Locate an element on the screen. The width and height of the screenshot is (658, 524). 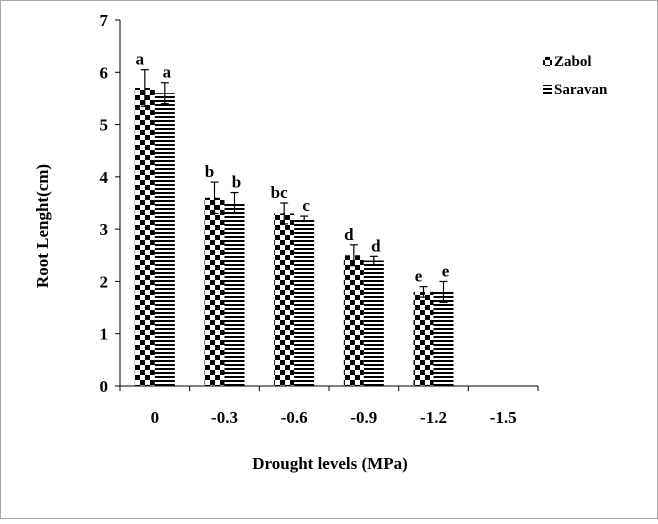
y-tick-label: 6 is located at coordinates (104, 72).